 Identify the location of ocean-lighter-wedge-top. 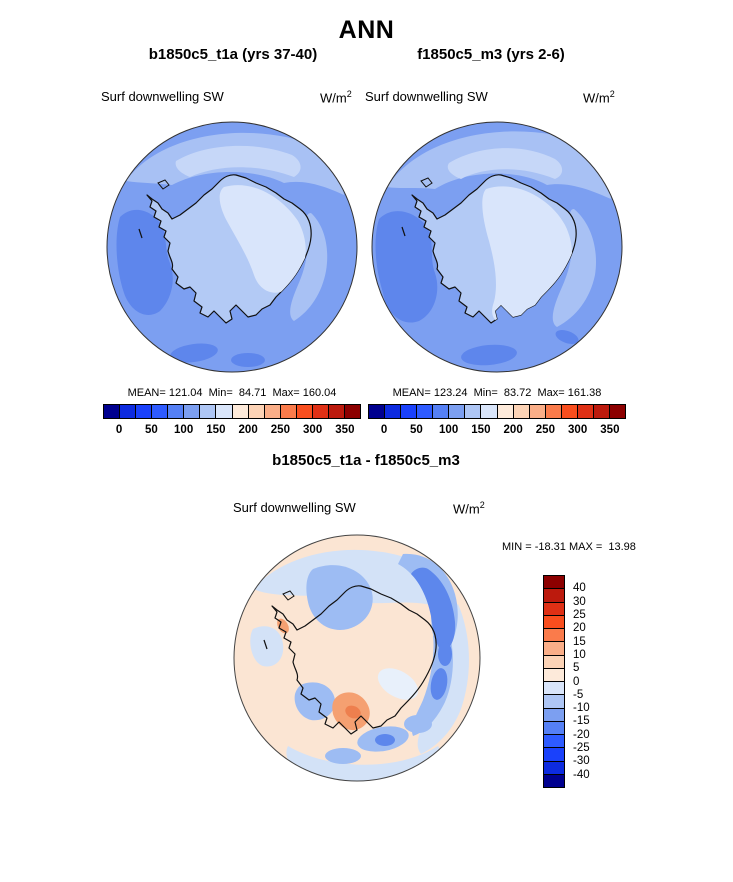
(238, 161).